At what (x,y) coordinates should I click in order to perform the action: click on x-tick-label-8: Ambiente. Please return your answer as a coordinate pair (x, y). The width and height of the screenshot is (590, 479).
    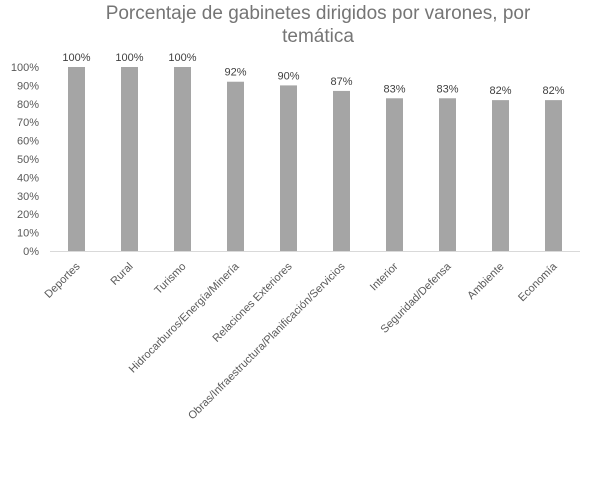
    Looking at the image, I should click on (485, 281).